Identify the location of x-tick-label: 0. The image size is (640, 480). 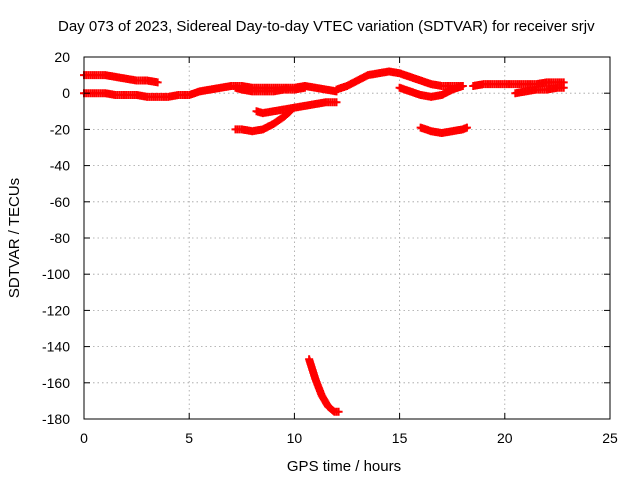
(84, 438).